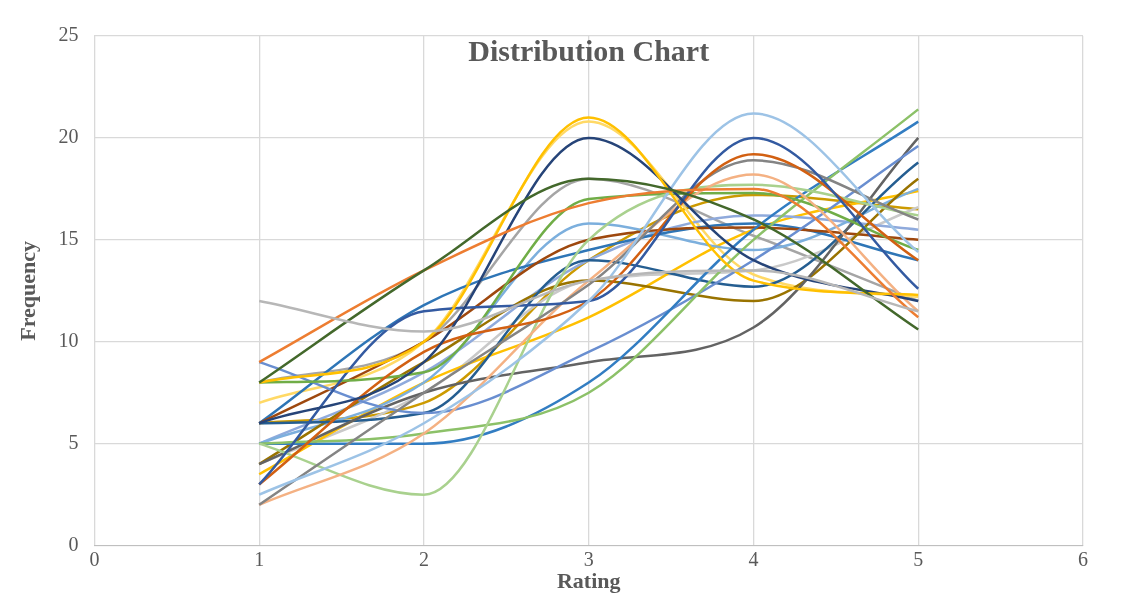 The image size is (1123, 610). I want to click on y-tick-label: 20, so click(68, 136).